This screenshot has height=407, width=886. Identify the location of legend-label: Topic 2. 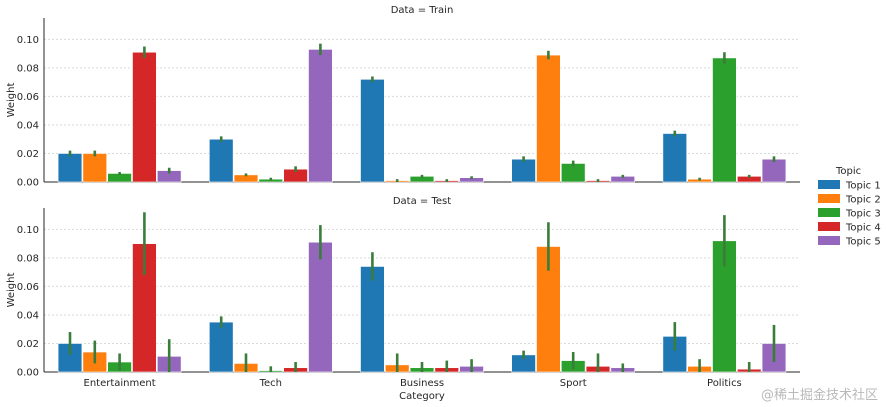
(863, 200).